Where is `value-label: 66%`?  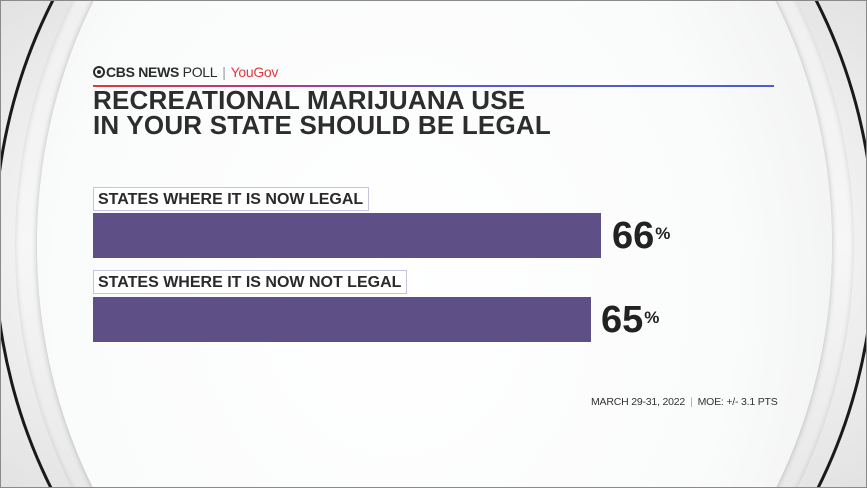
value-label: 66% is located at coordinates (641, 236).